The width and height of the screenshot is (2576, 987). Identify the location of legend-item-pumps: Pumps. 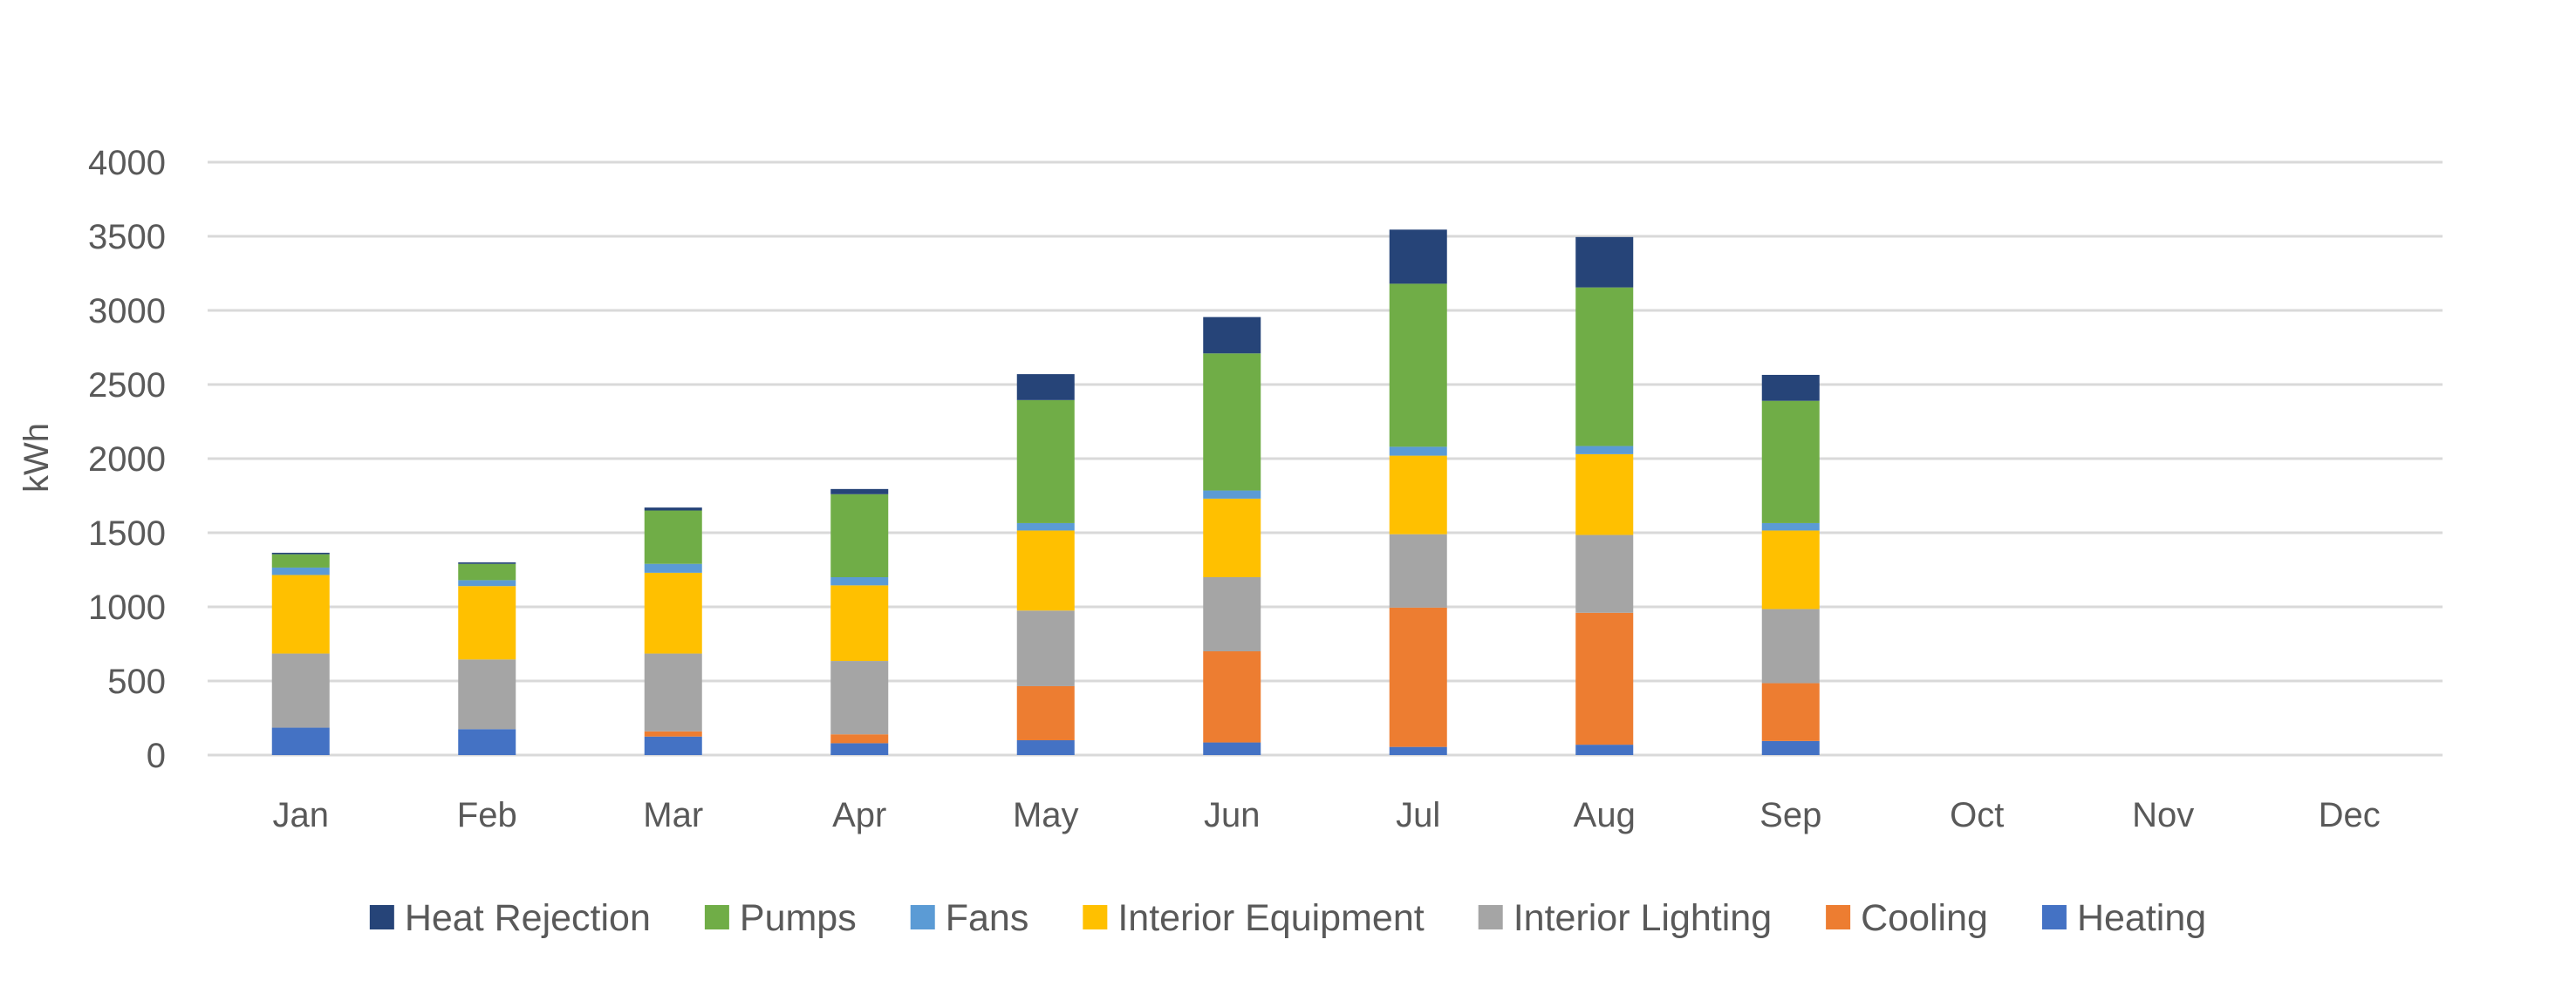
(780, 918).